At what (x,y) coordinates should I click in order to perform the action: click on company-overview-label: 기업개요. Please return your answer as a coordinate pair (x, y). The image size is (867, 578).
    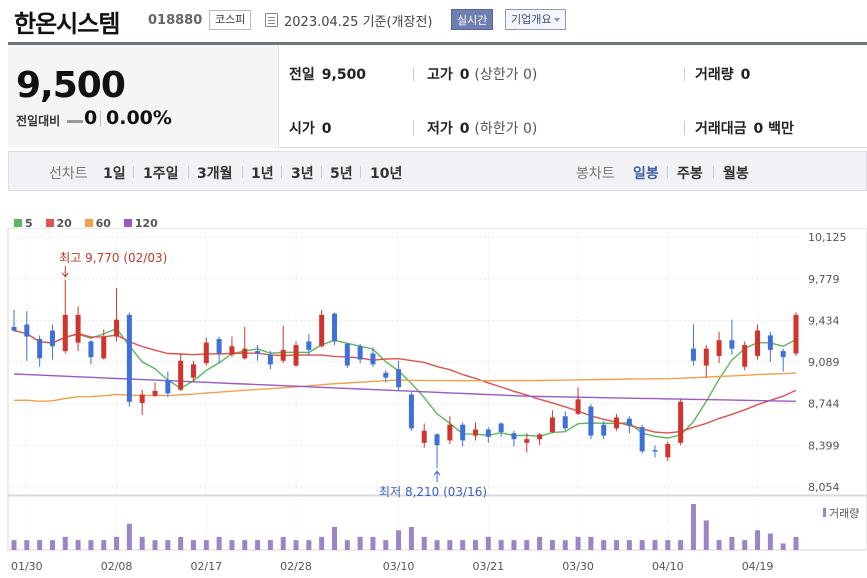
    Looking at the image, I should click on (531, 19).